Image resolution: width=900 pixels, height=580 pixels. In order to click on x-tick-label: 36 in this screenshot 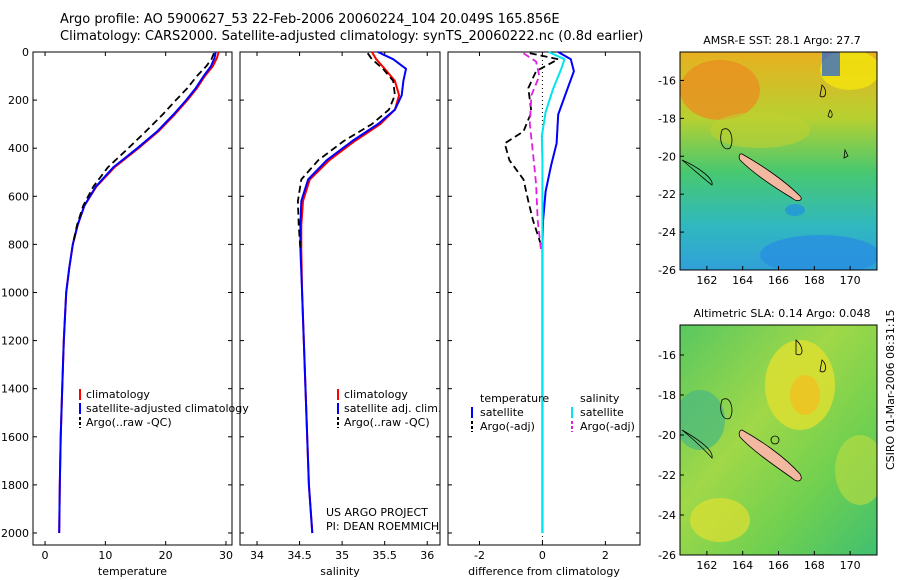, I will do `click(427, 555)`.